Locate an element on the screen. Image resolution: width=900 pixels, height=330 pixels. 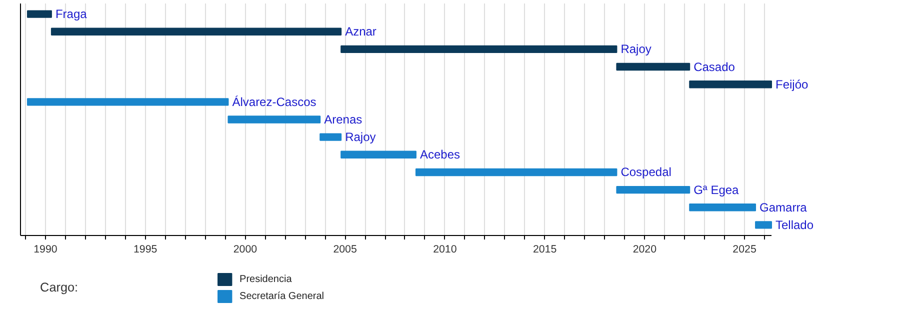
x-tick-label: 2005 is located at coordinates (345, 250).